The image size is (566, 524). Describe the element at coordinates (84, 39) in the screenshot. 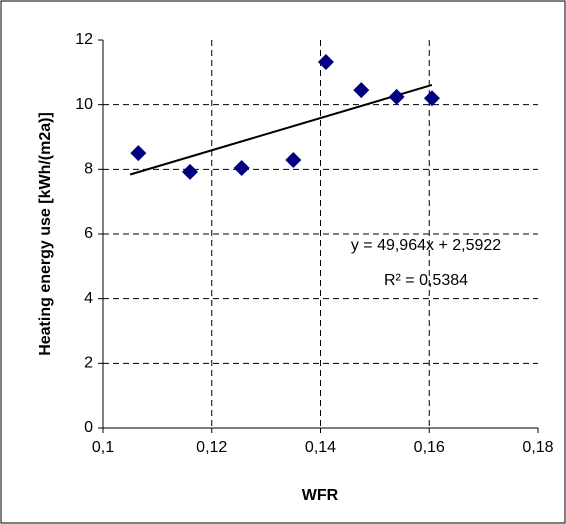

I see `y-tick-label: 12` at that location.